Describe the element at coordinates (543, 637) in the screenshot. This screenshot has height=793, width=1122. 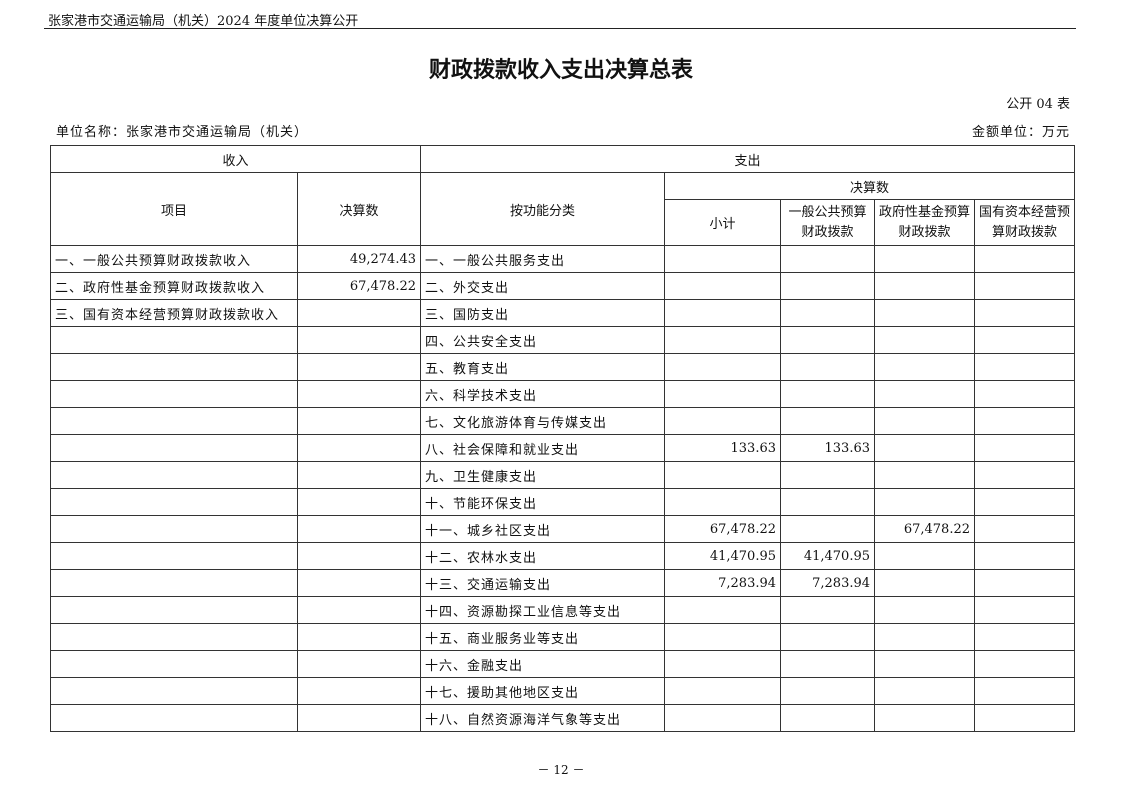
I see `expense-function-cell: 十五、商业服务业等支出` at that location.